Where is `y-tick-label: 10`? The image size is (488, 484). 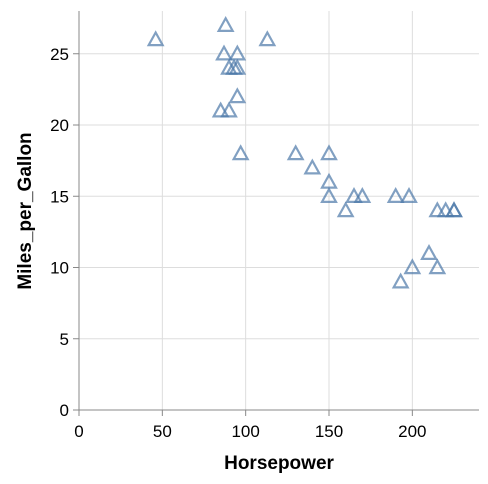 y-tick-label: 10 is located at coordinates (59, 268).